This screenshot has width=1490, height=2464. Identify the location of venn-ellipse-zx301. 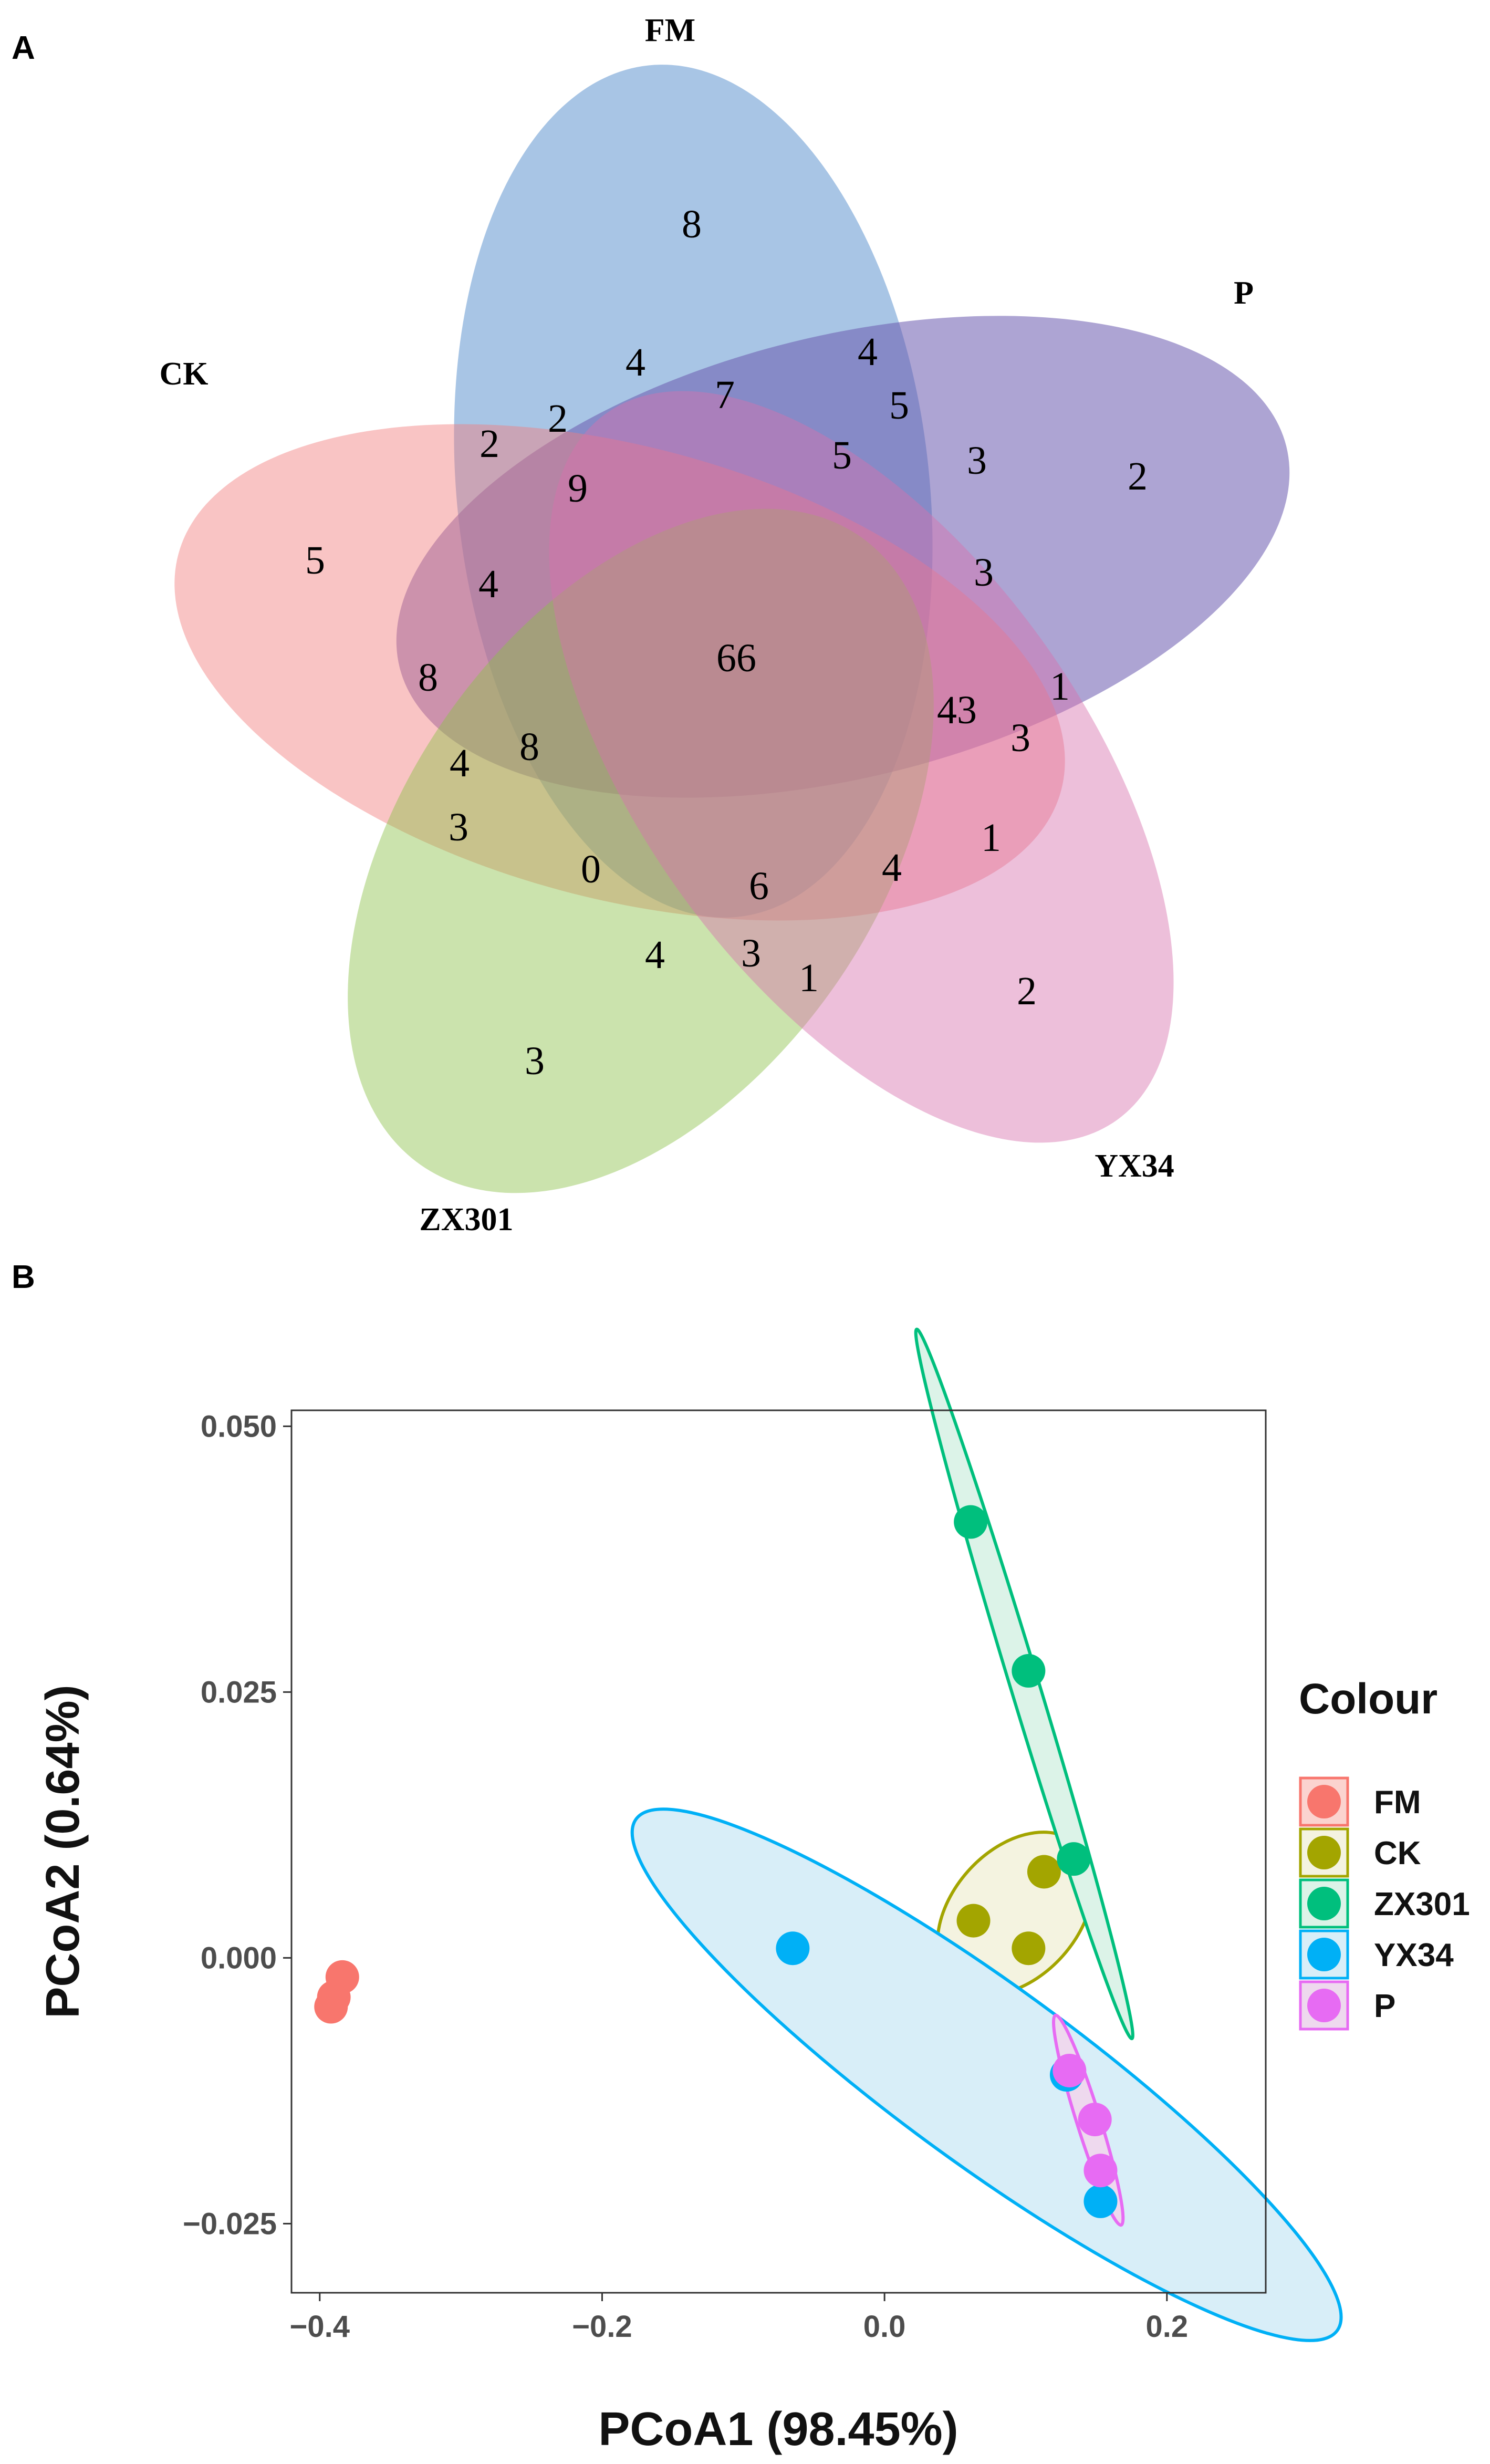
(641, 850).